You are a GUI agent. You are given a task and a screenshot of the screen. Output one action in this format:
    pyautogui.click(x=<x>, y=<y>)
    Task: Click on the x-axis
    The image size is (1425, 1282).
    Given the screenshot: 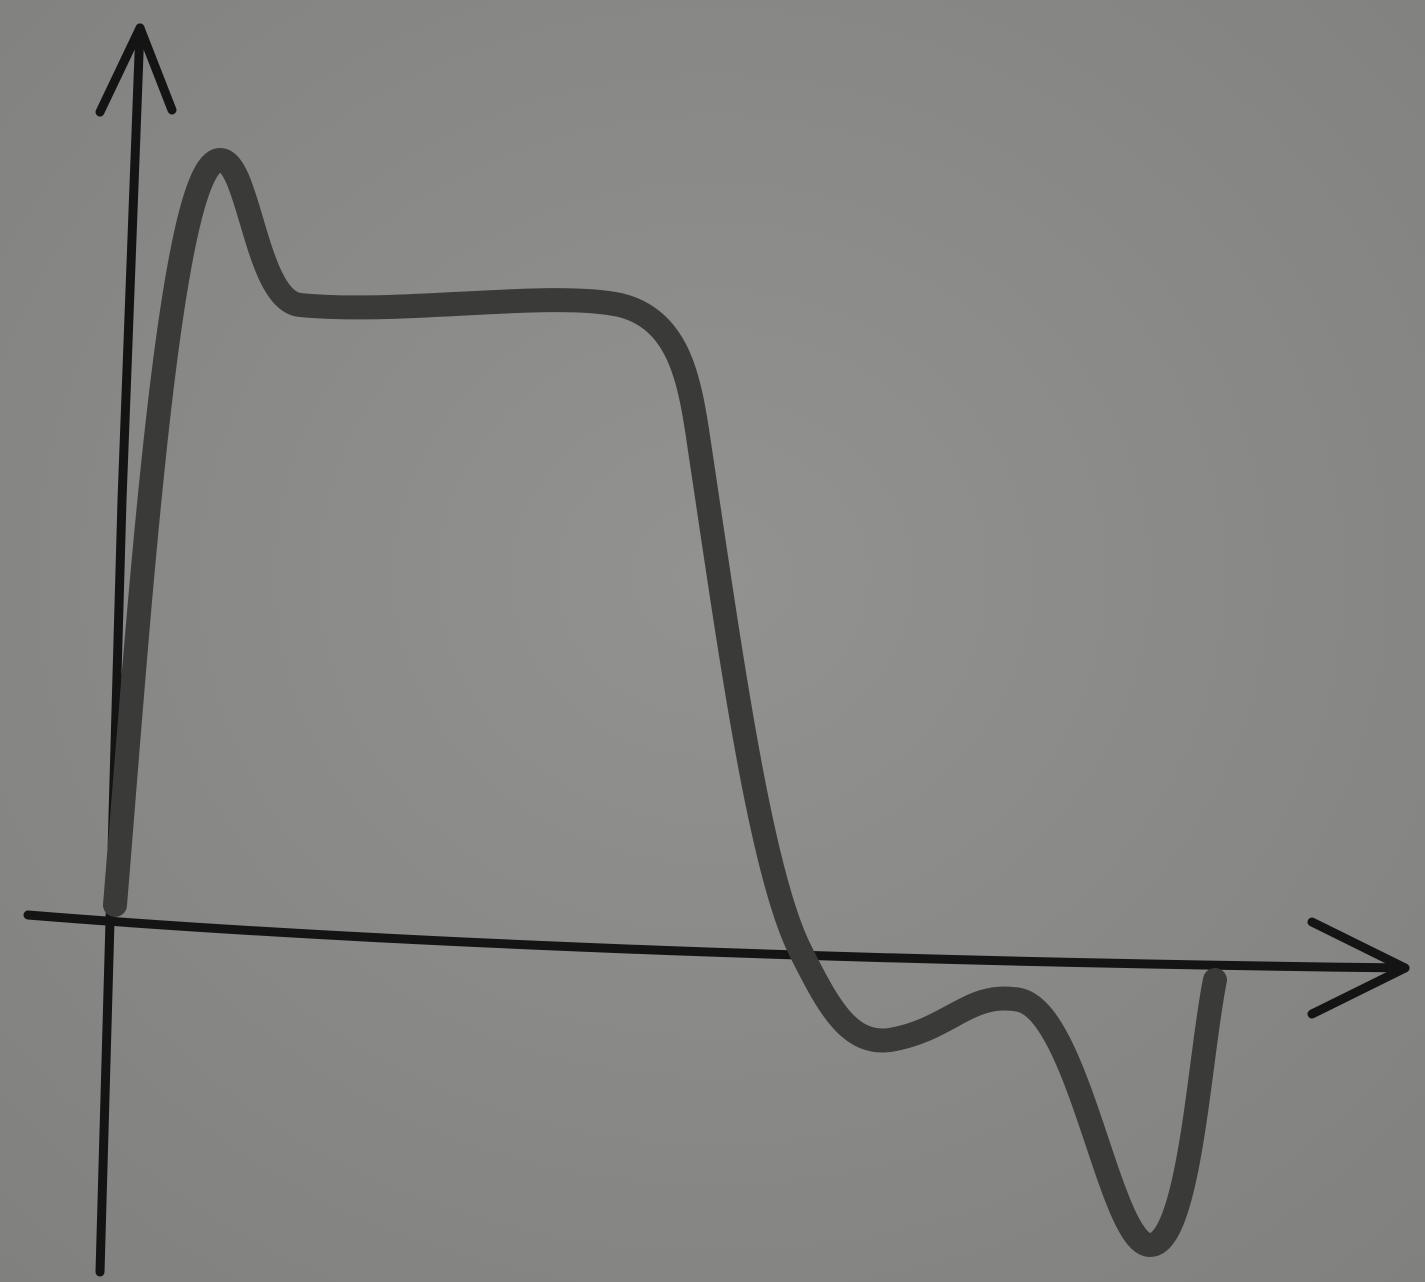 What is the action you would take?
    pyautogui.click(x=716, y=941)
    